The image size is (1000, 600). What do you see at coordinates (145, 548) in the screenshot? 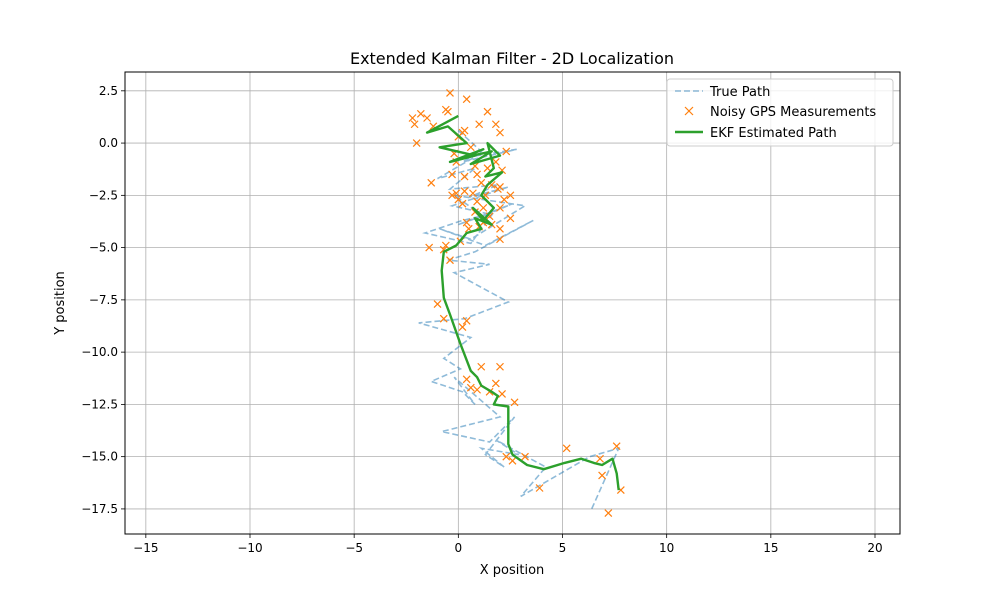
I see `x-tick-label: −15` at bounding box center [145, 548].